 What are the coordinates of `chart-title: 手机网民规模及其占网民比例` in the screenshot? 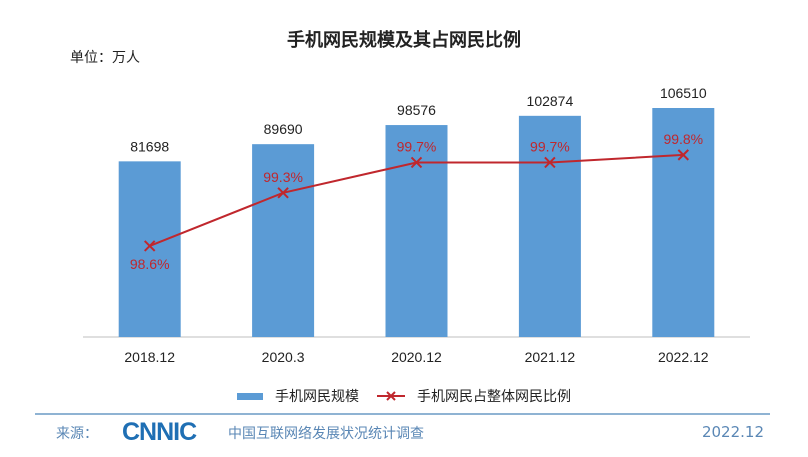 It's located at (404, 40).